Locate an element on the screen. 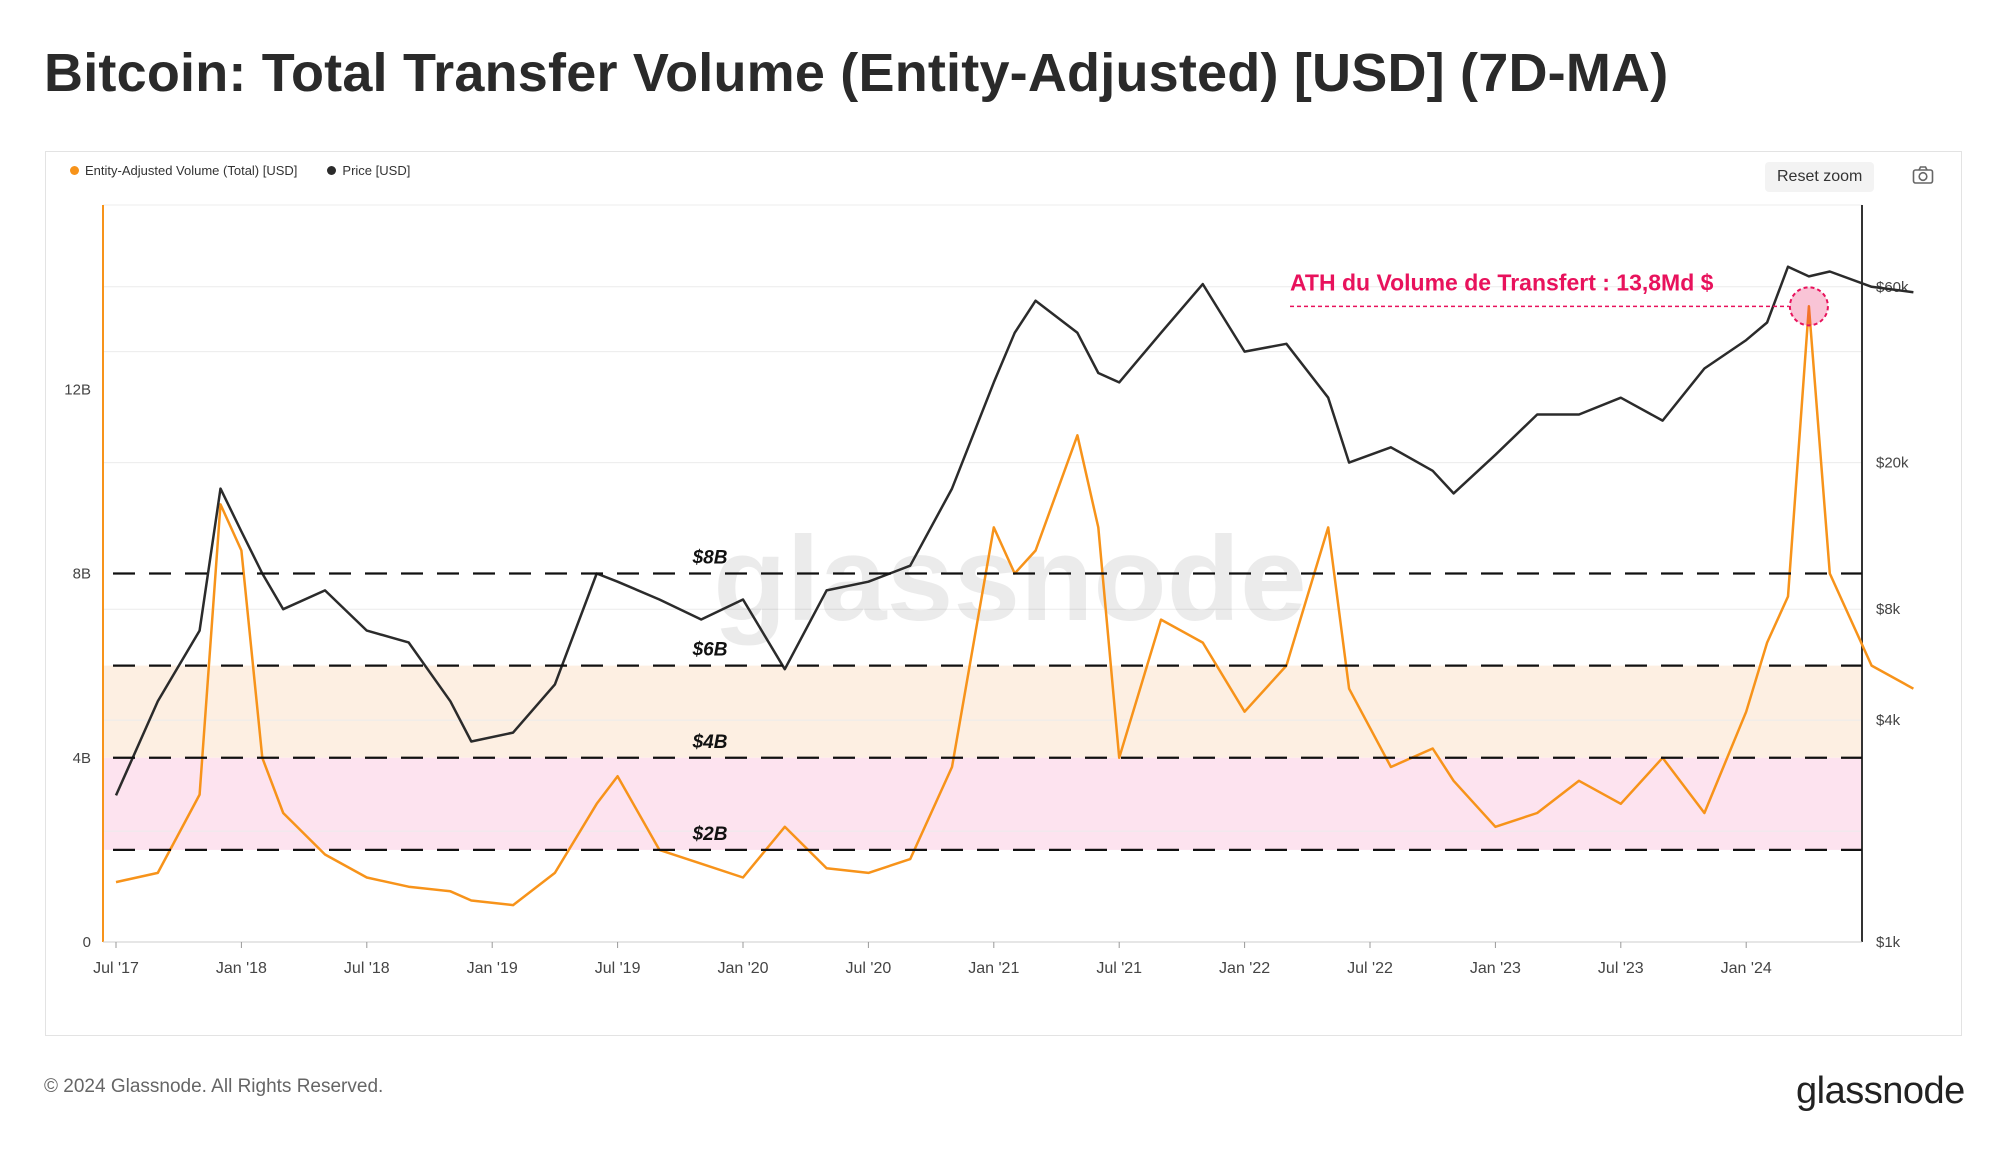 The width and height of the screenshot is (2000, 1152). annotation-text: ATH du Volume de Transfert : 13,8Md $ is located at coordinates (1502, 282).